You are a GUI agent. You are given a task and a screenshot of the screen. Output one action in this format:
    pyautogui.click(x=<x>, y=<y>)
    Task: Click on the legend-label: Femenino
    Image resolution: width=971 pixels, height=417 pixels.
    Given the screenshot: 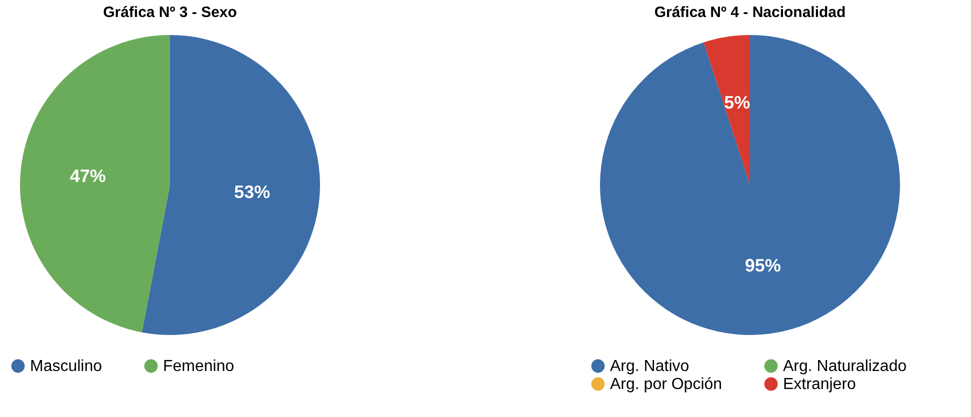 What is the action you would take?
    pyautogui.click(x=198, y=366)
    